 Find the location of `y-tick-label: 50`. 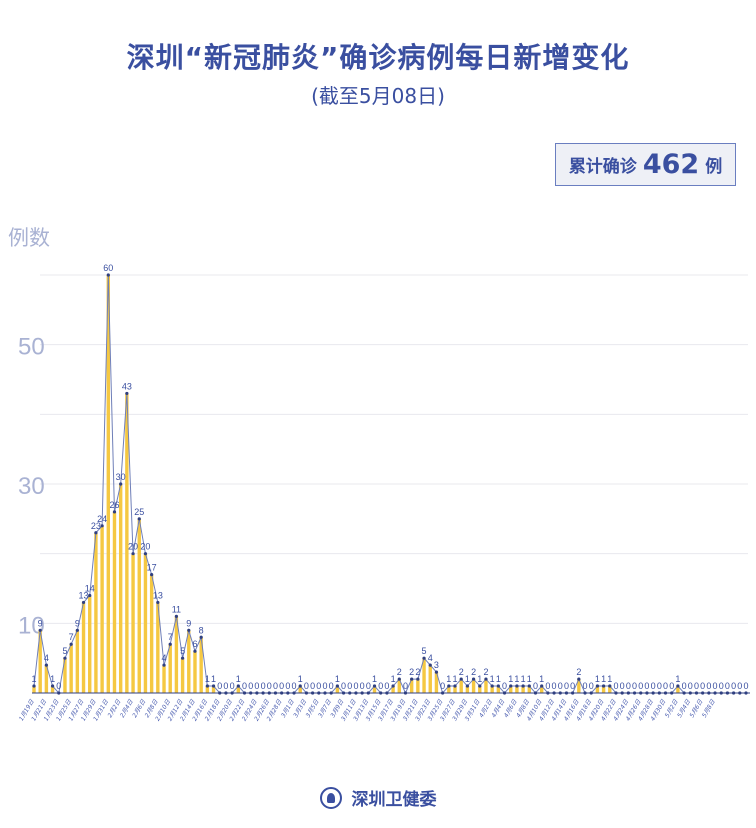

y-tick-label: 50 is located at coordinates (31, 347).